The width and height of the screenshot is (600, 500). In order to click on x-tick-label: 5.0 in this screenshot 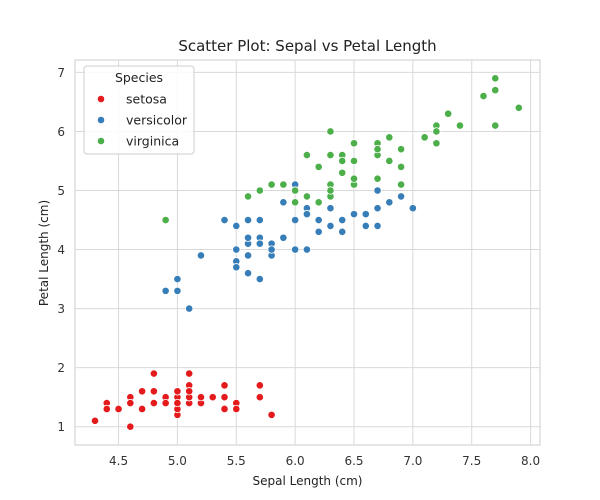, I will do `click(177, 461)`.